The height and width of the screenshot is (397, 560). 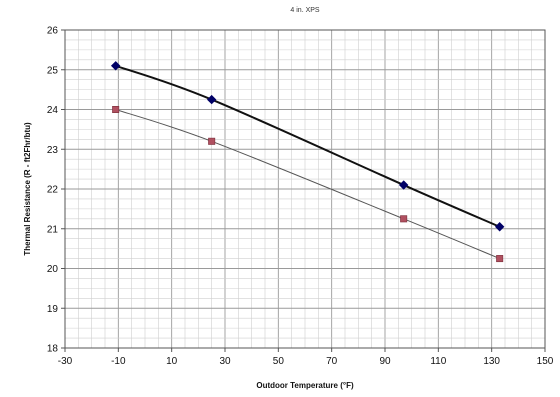 I want to click on x-axis-ticks: -30 -10 10 30 50 70 90 110 130 150, so click(x=306, y=357).